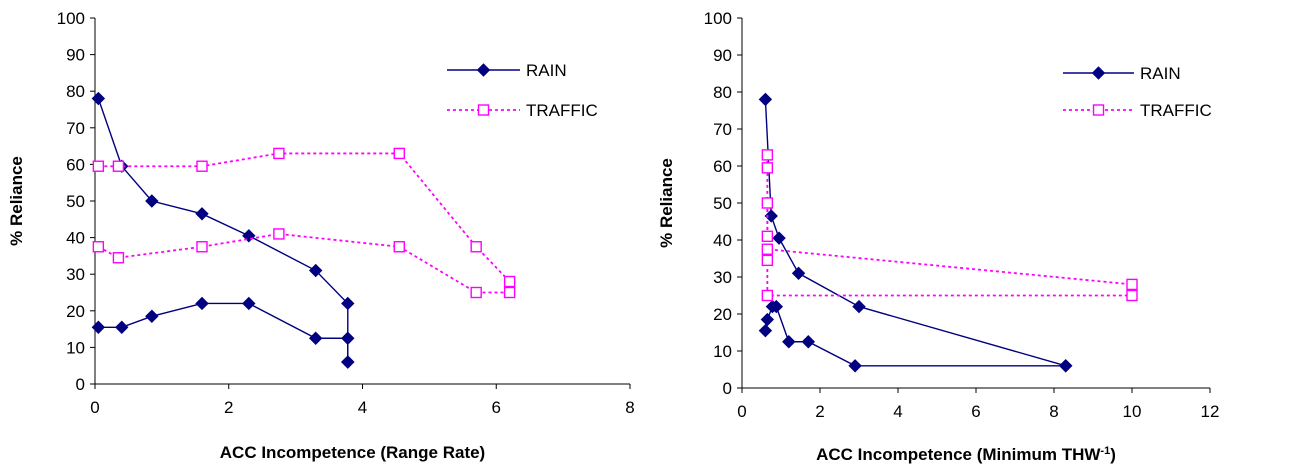  Describe the element at coordinates (966, 454) in the screenshot. I see `x-axis-title: ACC Incompetence (Minimum THW-1)` at that location.